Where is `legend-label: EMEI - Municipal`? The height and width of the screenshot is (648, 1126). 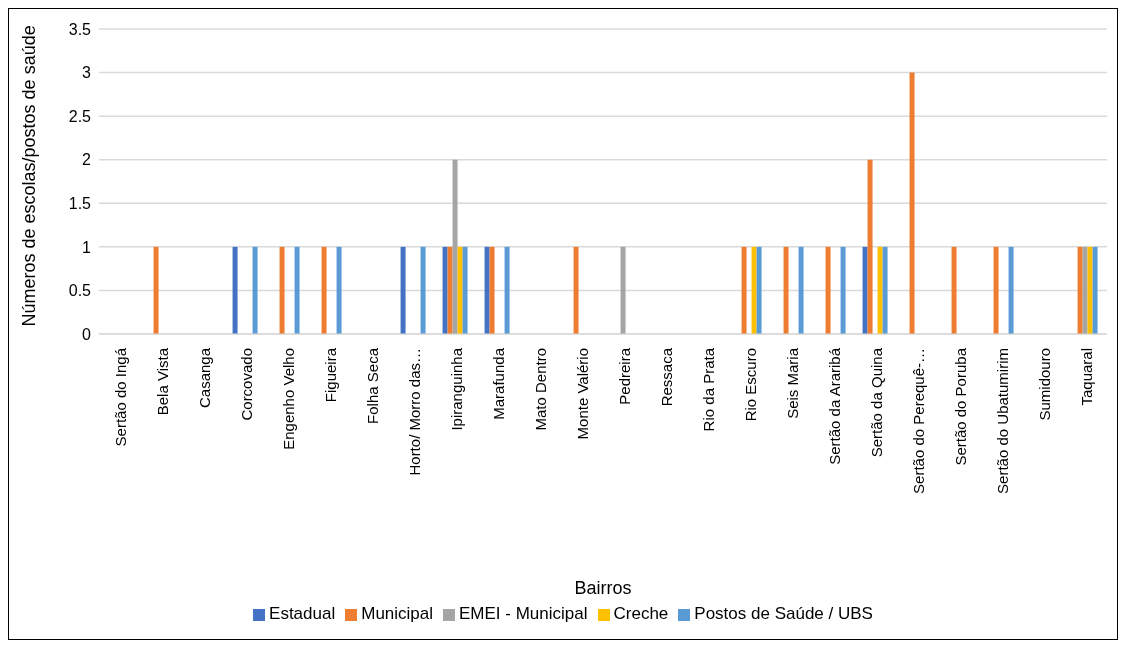
legend-label: EMEI - Municipal is located at coordinates (523, 613).